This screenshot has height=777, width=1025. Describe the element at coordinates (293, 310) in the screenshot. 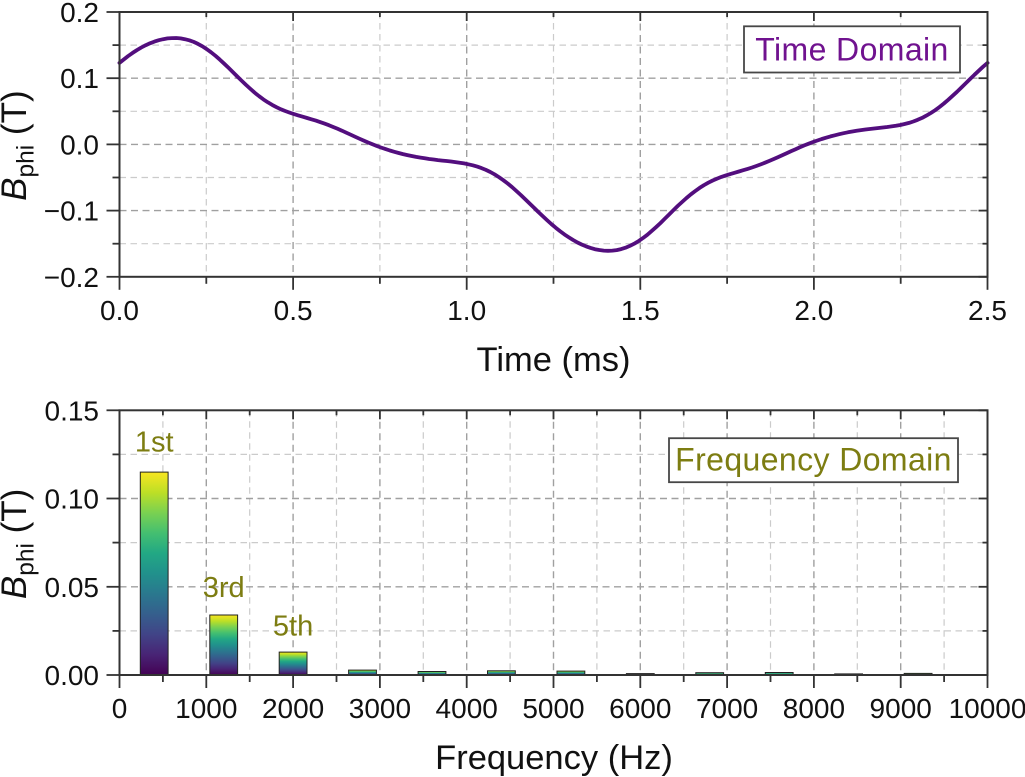

I see `svg-text: 0.5` at that location.